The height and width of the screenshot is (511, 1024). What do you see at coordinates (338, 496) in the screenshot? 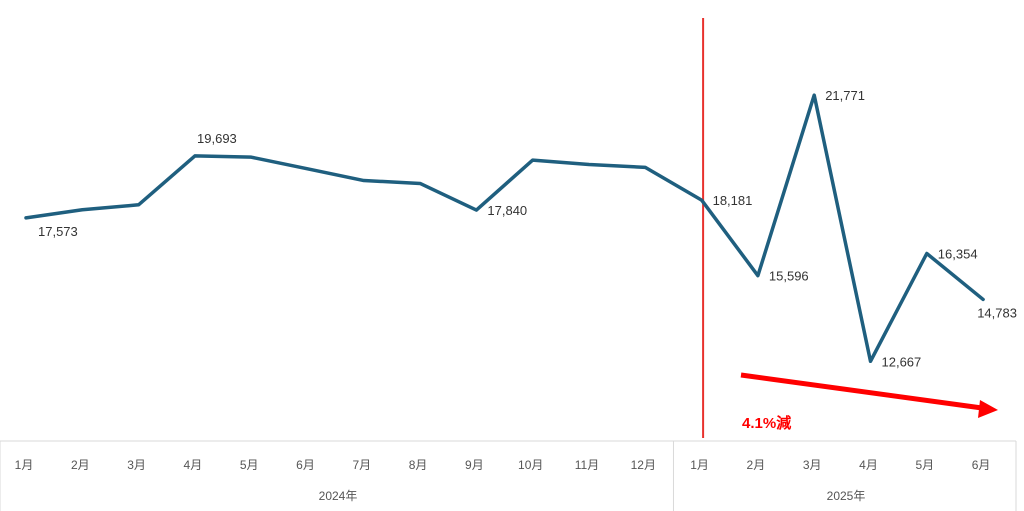
I see `x-group-label: 2024年` at bounding box center [338, 496].